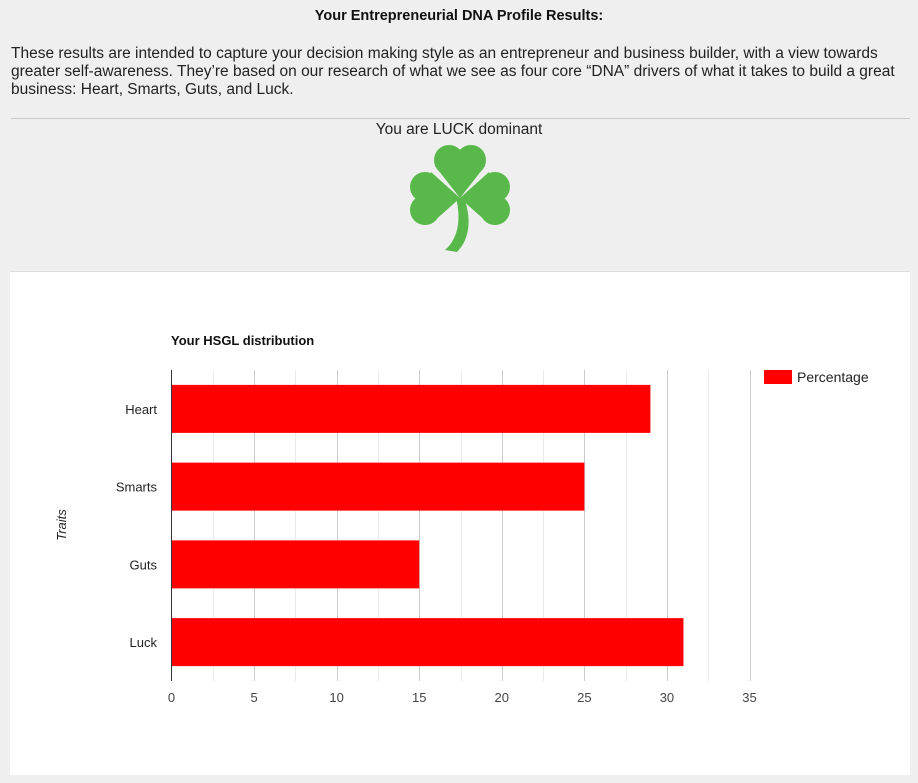 The height and width of the screenshot is (783, 918). Describe the element at coordinates (502, 697) in the screenshot. I see `x-tick-label: 20` at that location.